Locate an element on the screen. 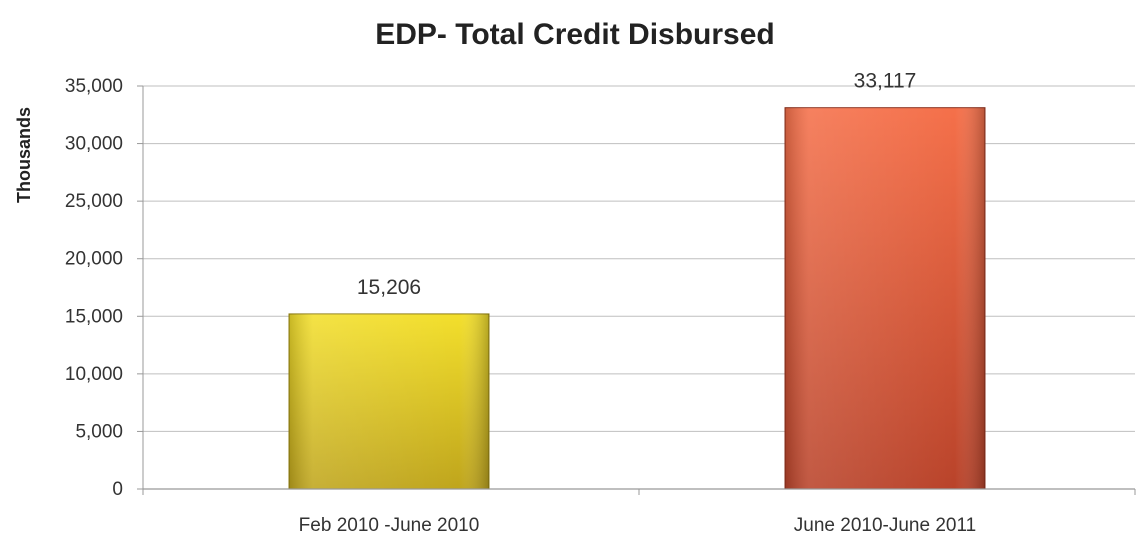  y-tick-label: 15,000 is located at coordinates (94, 316).